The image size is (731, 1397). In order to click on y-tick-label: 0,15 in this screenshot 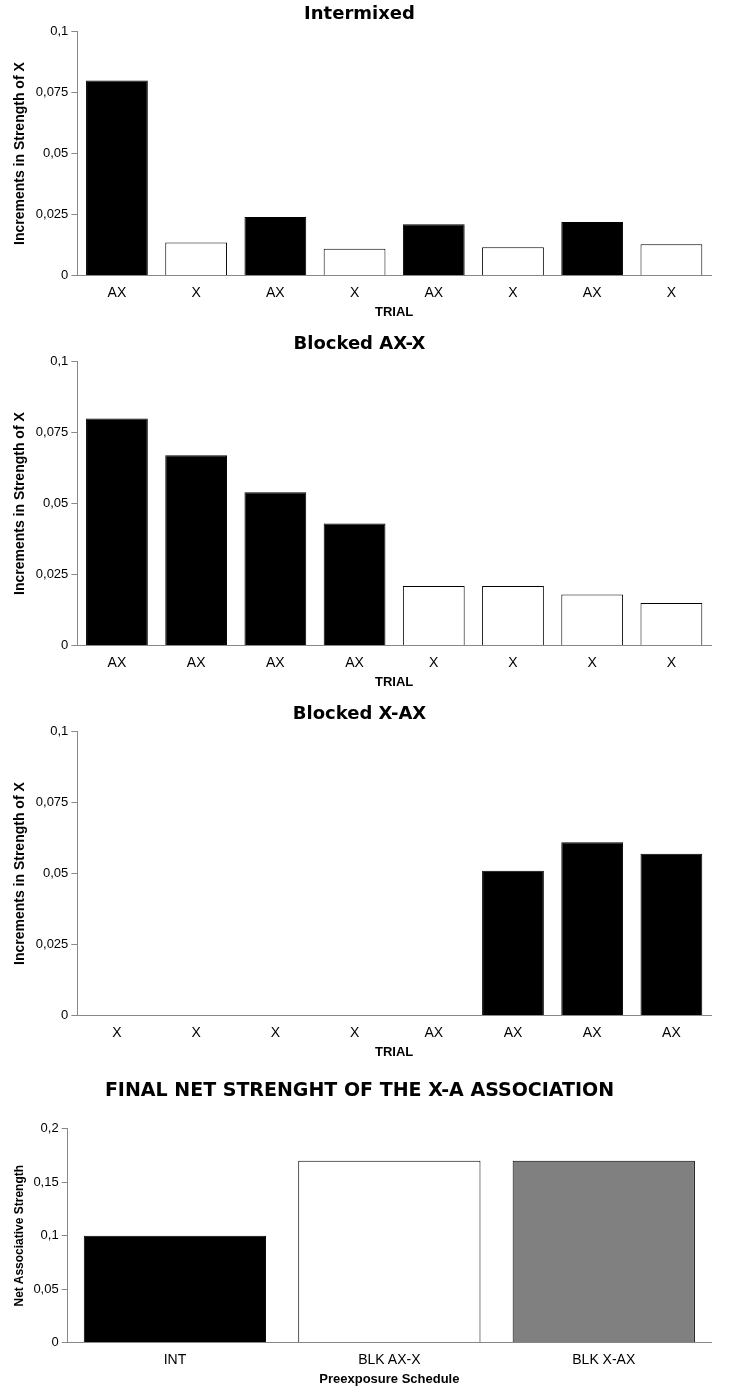, I will do `click(46, 1181)`.